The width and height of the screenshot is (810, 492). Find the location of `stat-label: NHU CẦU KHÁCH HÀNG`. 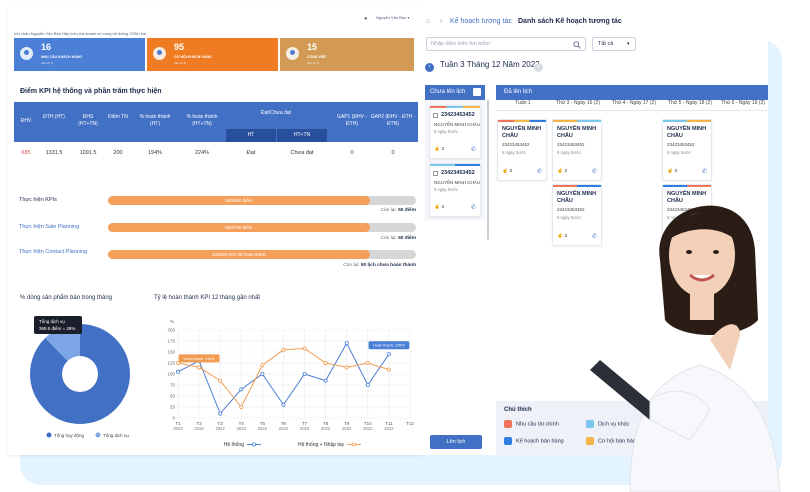

stat-label: NHU CẦU KHÁCH HÀNG is located at coordinates (62, 57).